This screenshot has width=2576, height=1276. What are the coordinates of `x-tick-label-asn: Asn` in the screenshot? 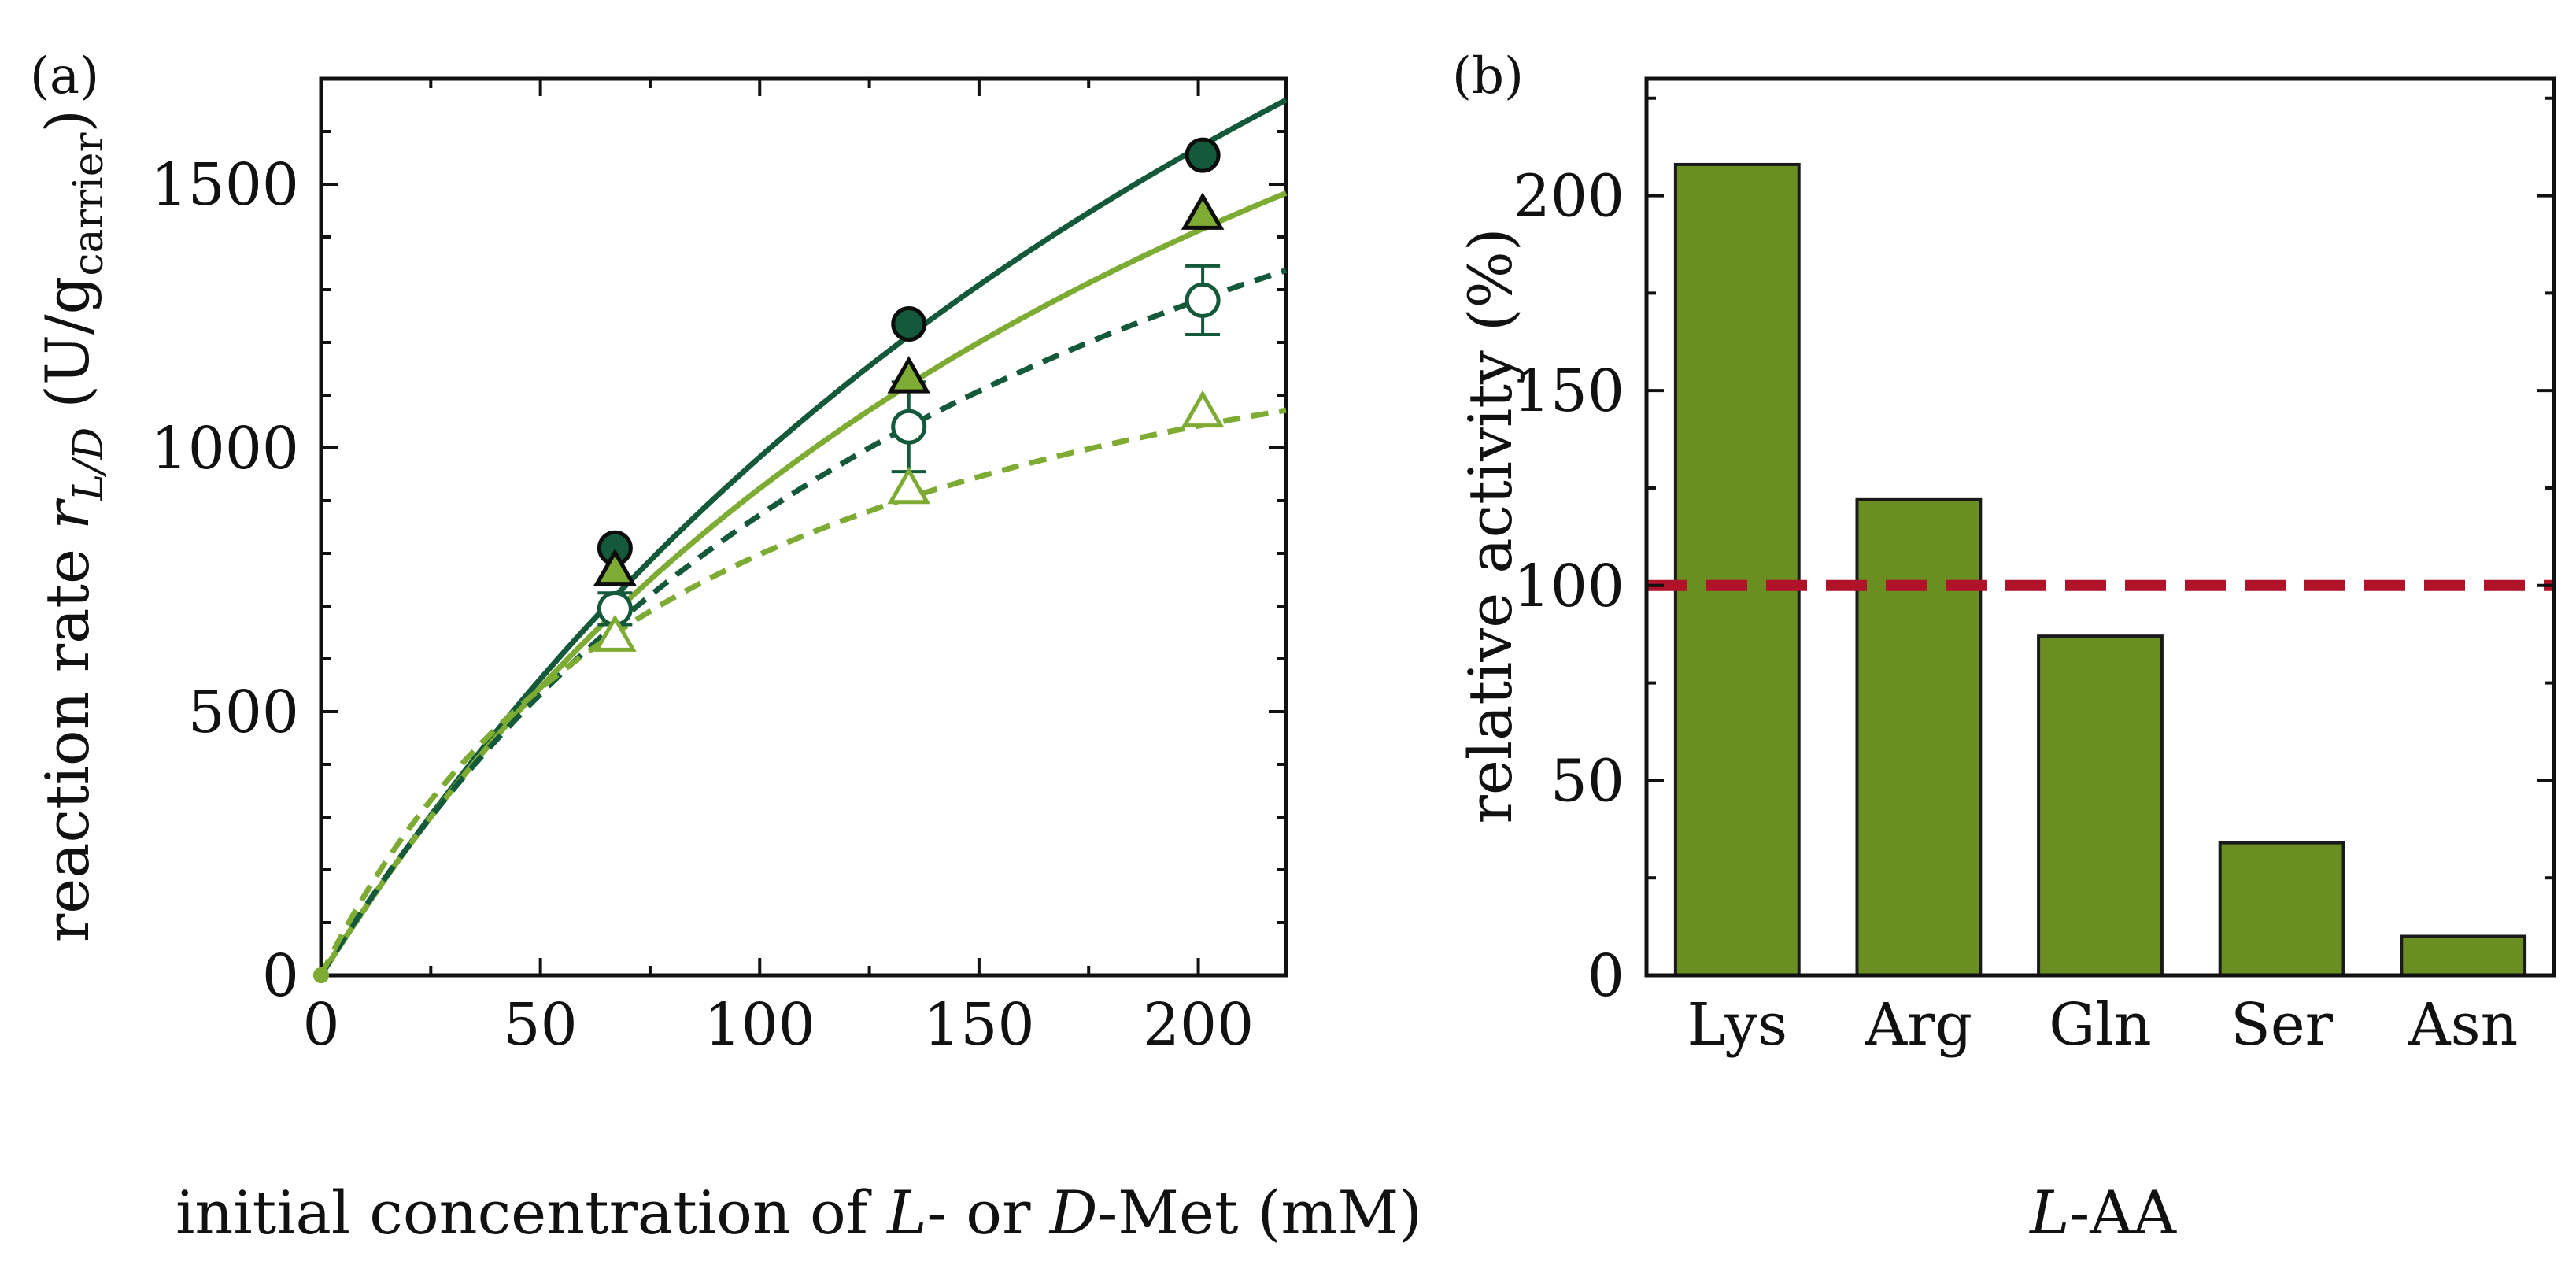 It's located at (2463, 1025).